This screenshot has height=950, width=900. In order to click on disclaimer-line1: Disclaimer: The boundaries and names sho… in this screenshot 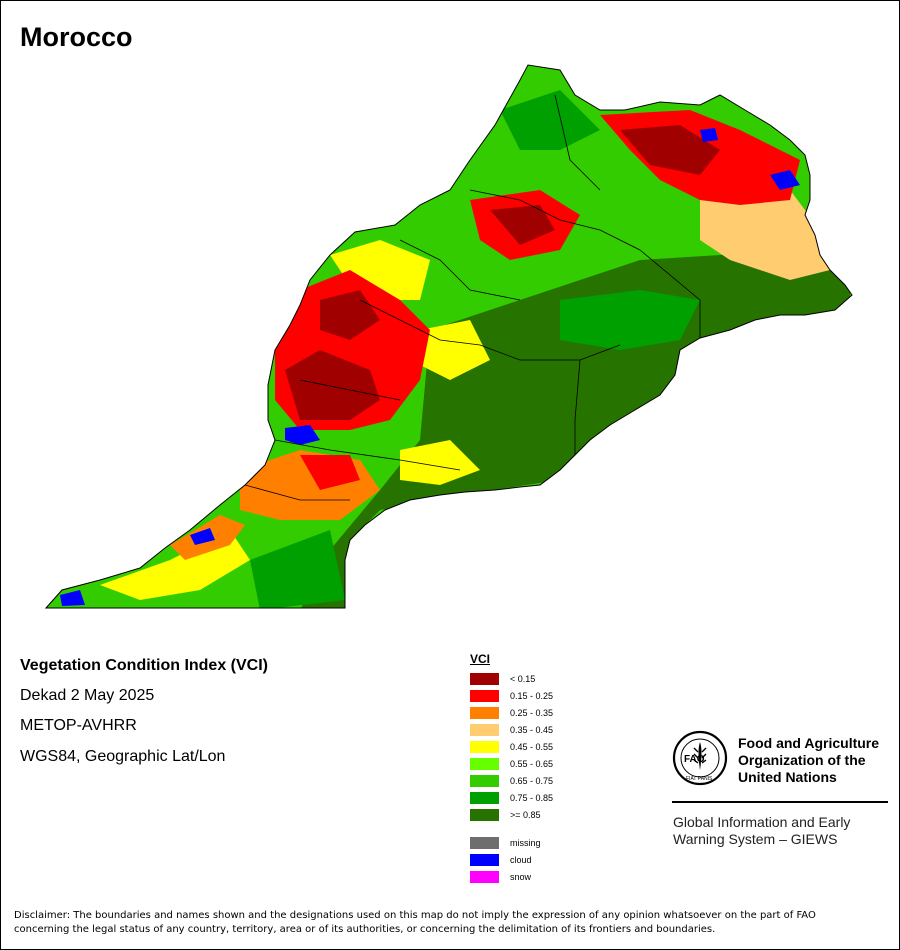, I will do `click(415, 915)`.